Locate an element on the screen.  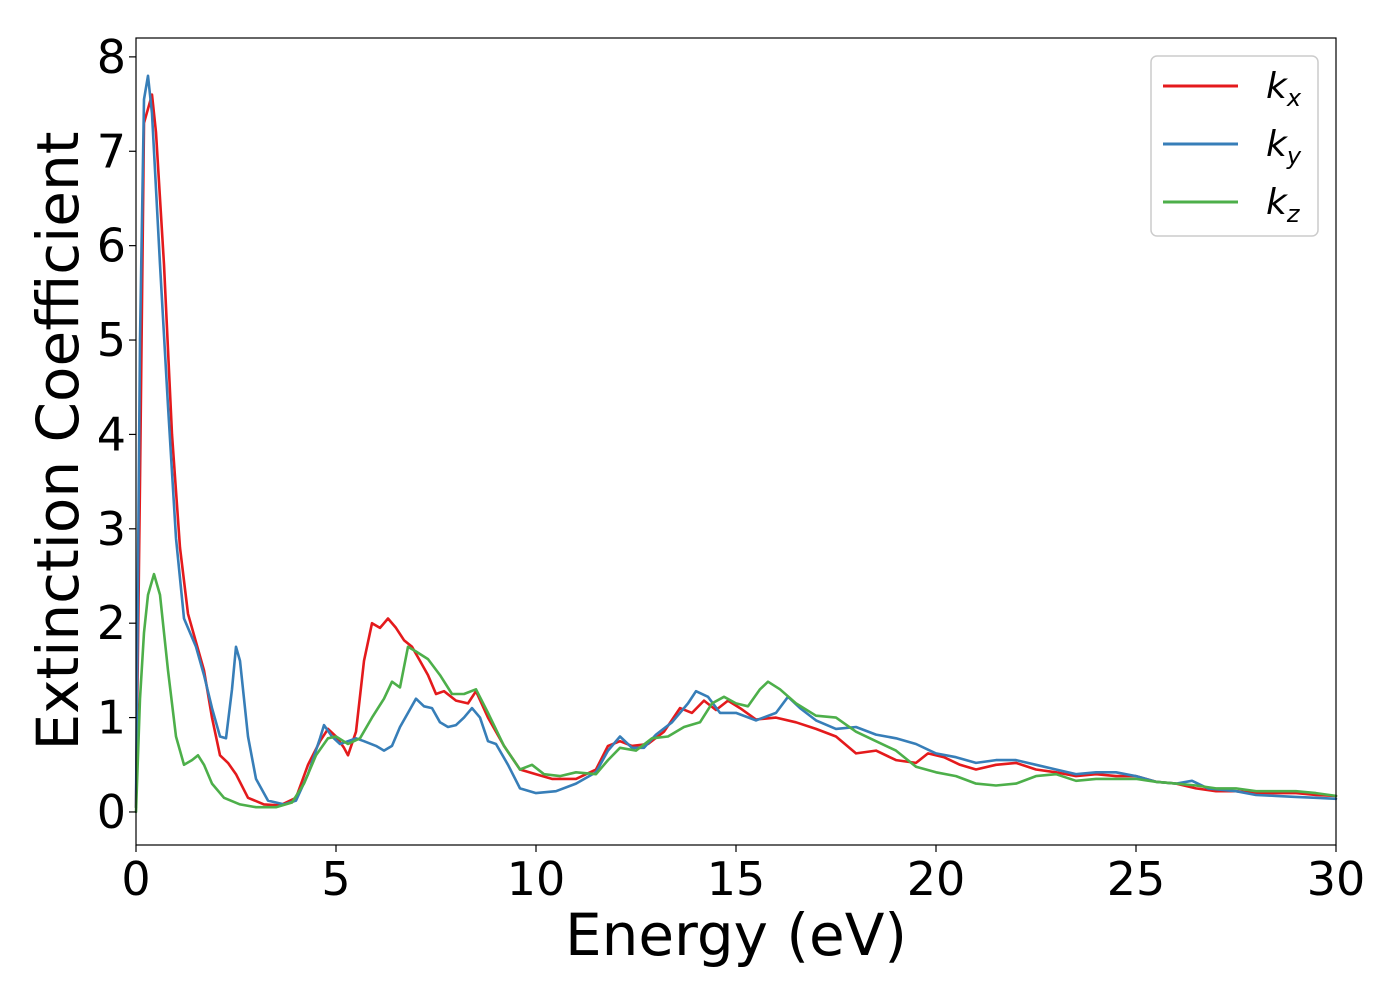
x-tick-label: 30 is located at coordinates (1336, 879).